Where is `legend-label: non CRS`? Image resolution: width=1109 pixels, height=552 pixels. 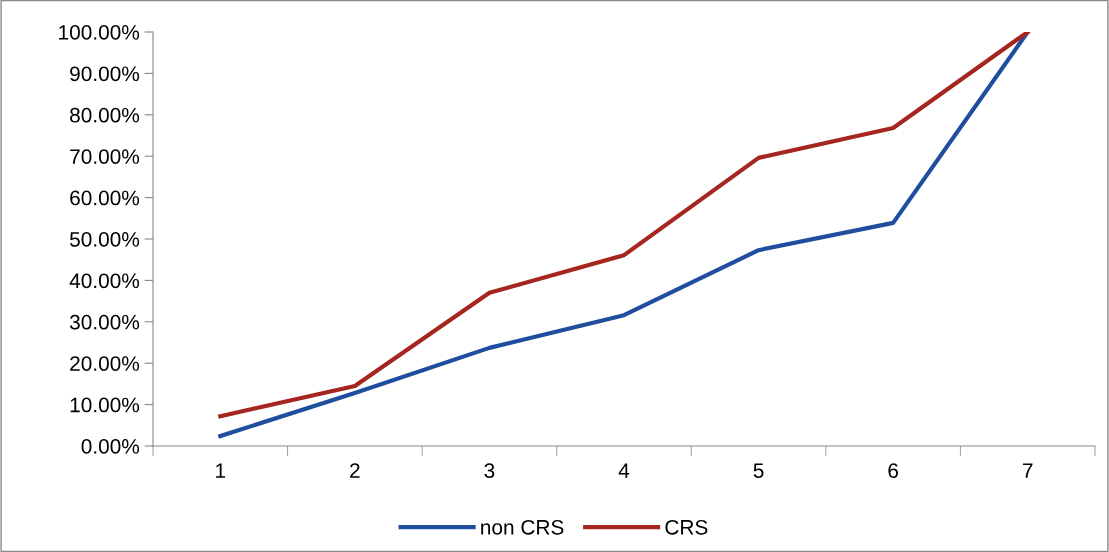 legend-label: non CRS is located at coordinates (522, 527).